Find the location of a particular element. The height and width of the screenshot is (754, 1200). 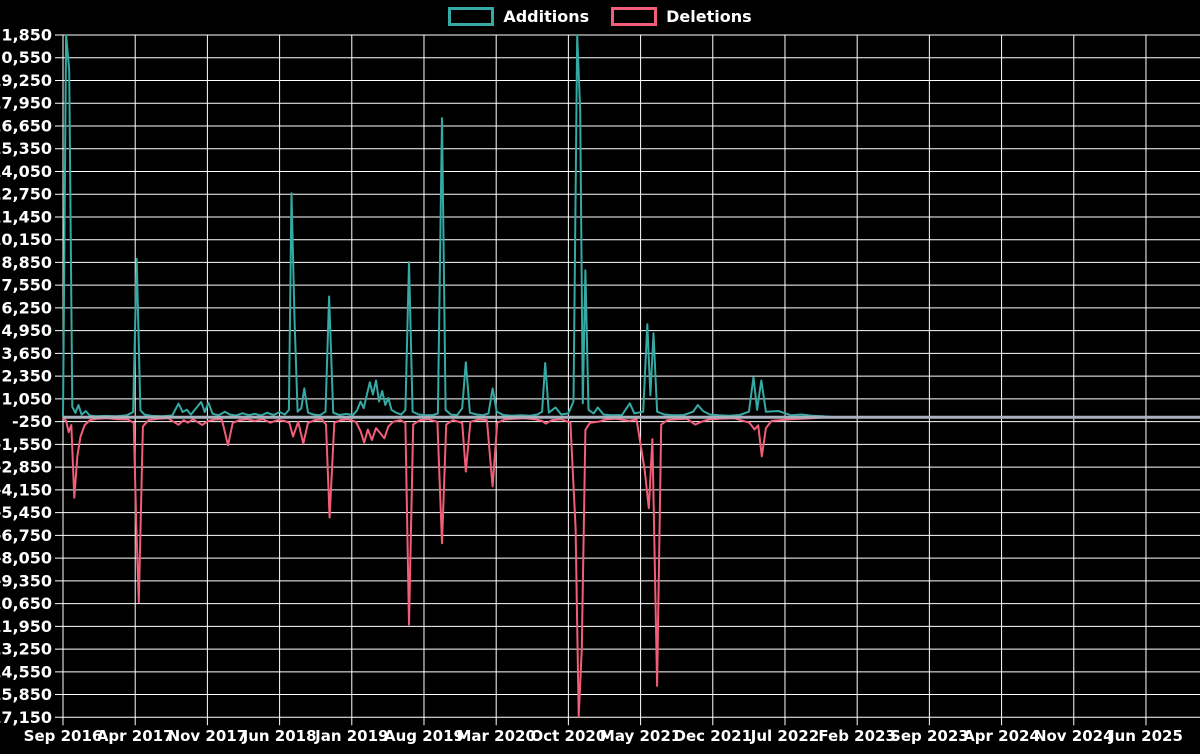

y-tick-label: -13,250 is located at coordinates (26, 649).